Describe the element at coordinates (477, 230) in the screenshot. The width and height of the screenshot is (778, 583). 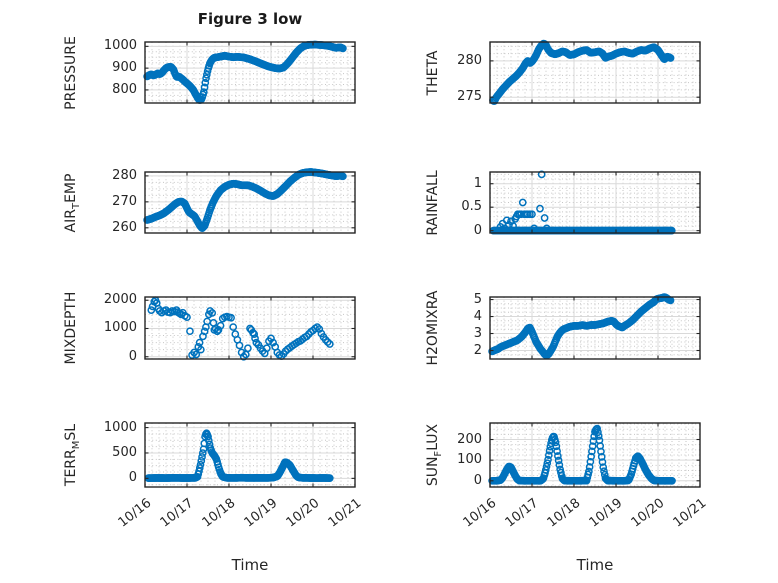
I see `y-tick-label-rainfall: 0` at that location.